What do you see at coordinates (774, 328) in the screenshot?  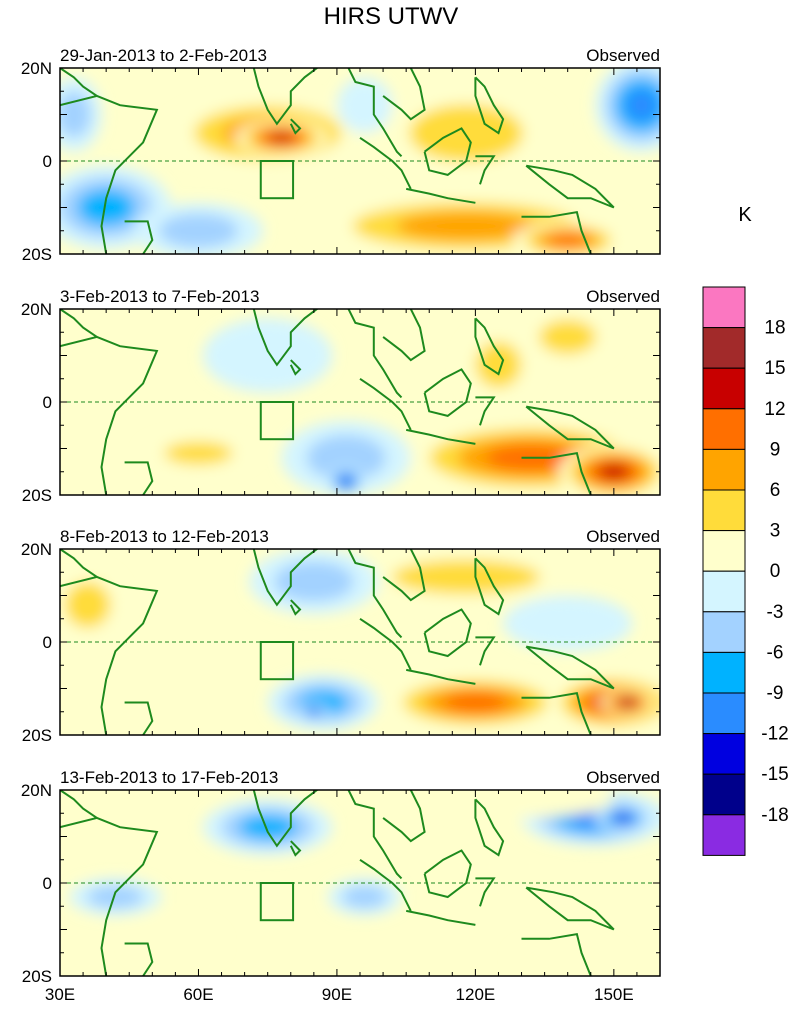 I see `colorbar-label: 18` at bounding box center [774, 328].